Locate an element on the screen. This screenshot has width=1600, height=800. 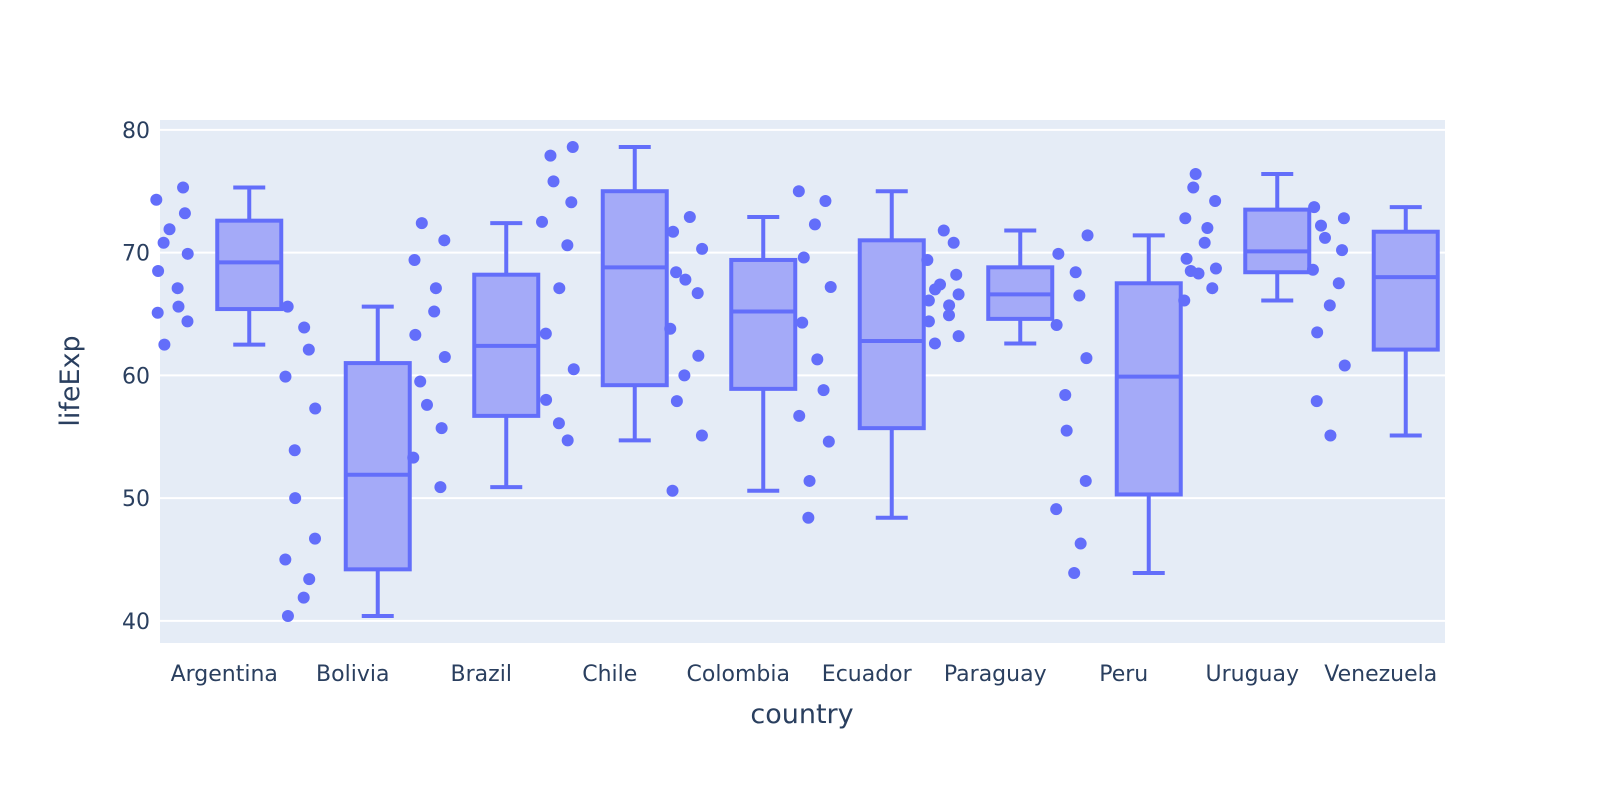
x-tick-chile: Chile is located at coordinates (609, 674).